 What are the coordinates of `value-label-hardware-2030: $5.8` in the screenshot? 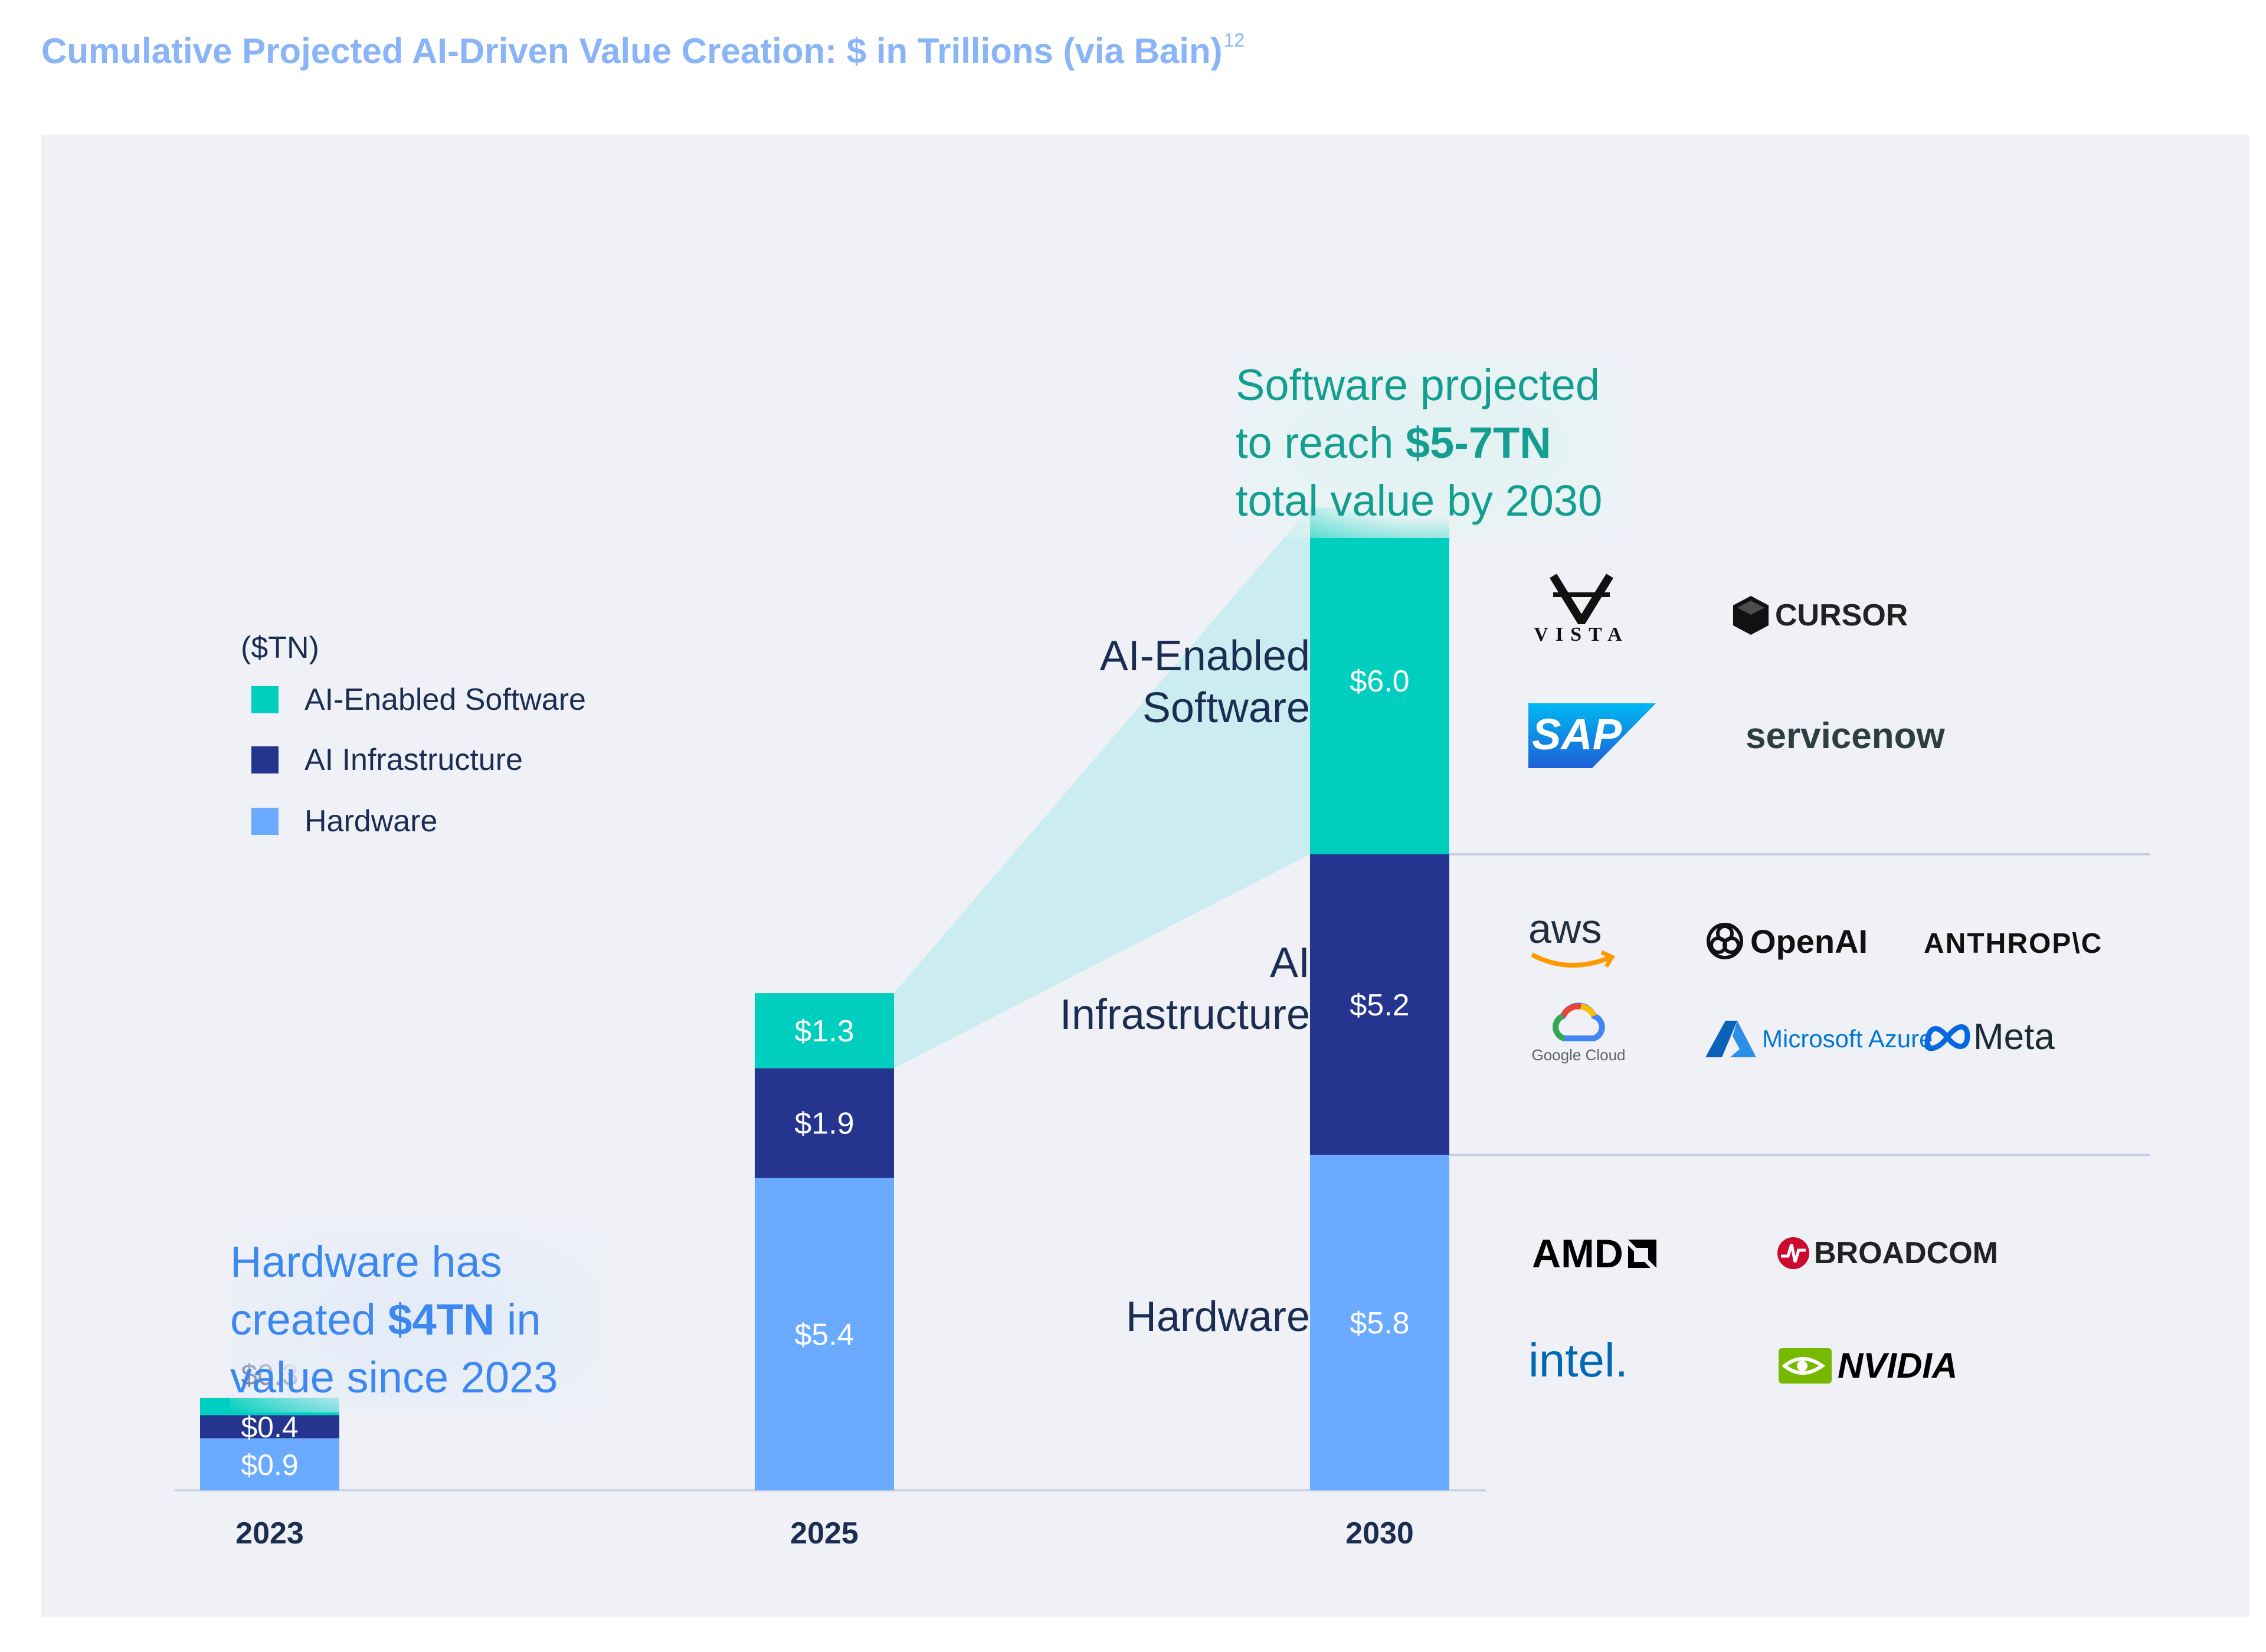 It's located at (1379, 1323).